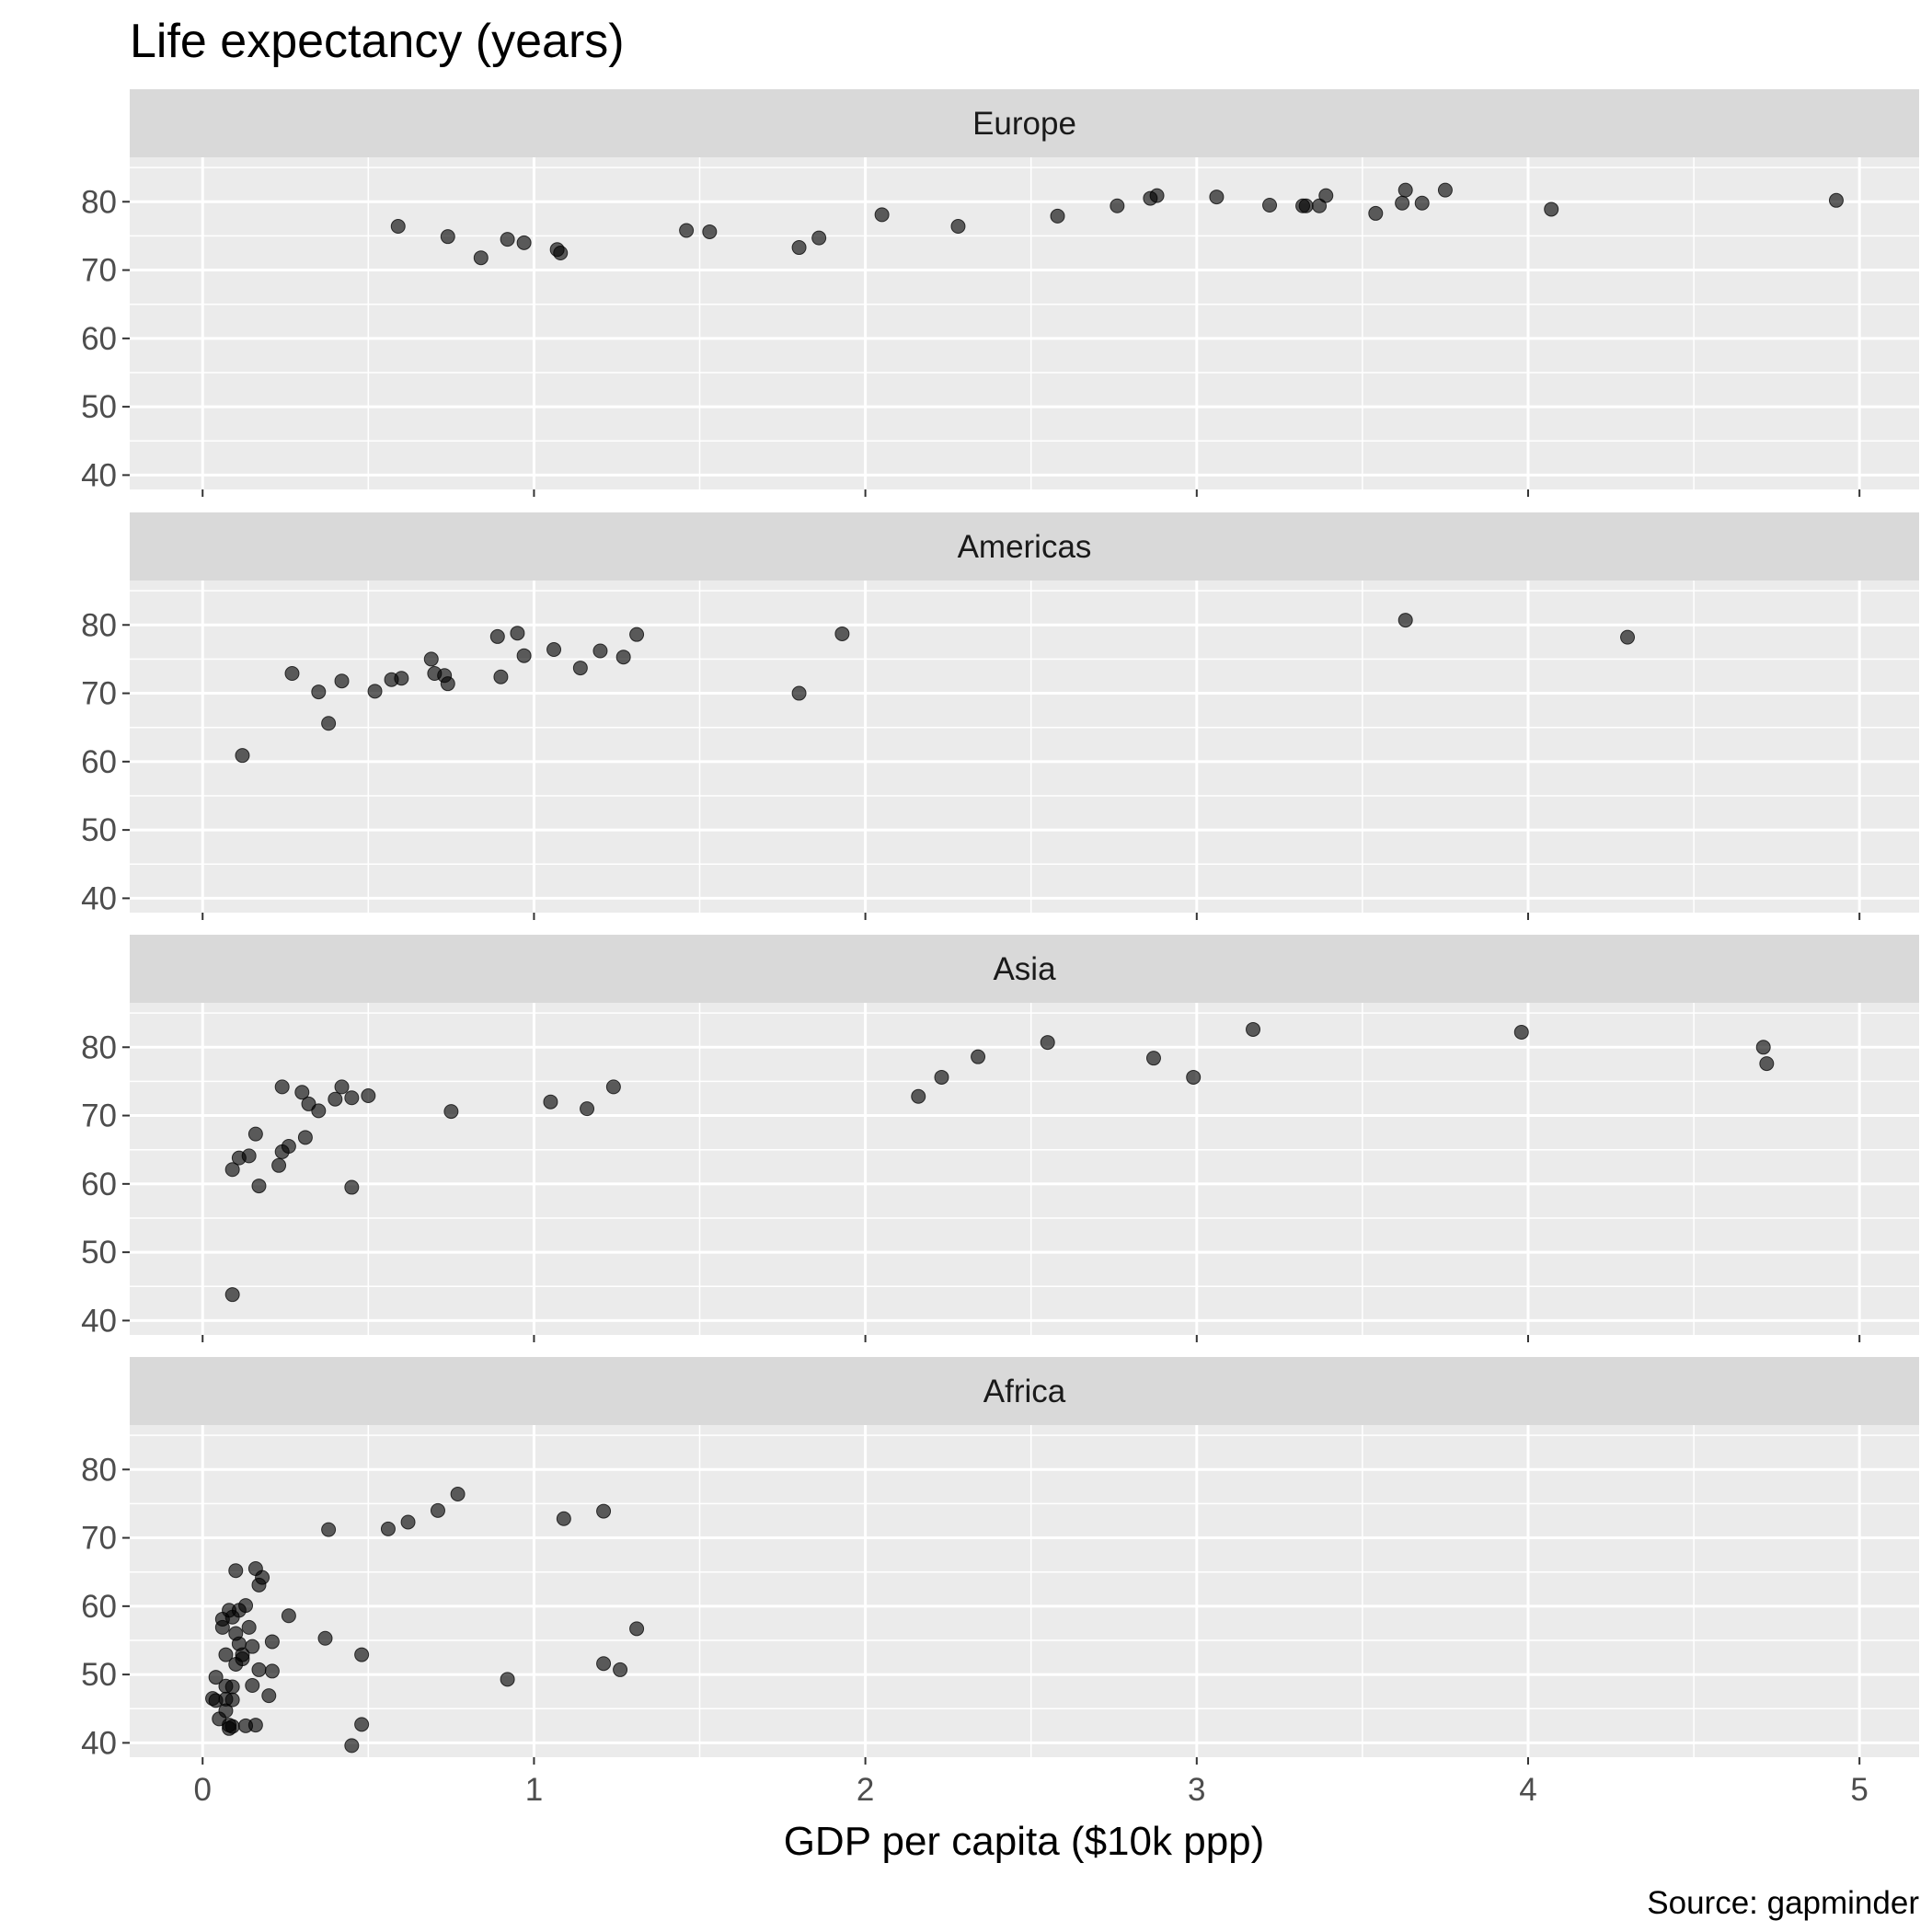  Describe the element at coordinates (1024, 969) in the screenshot. I see `facet-strip-label: Asia` at that location.